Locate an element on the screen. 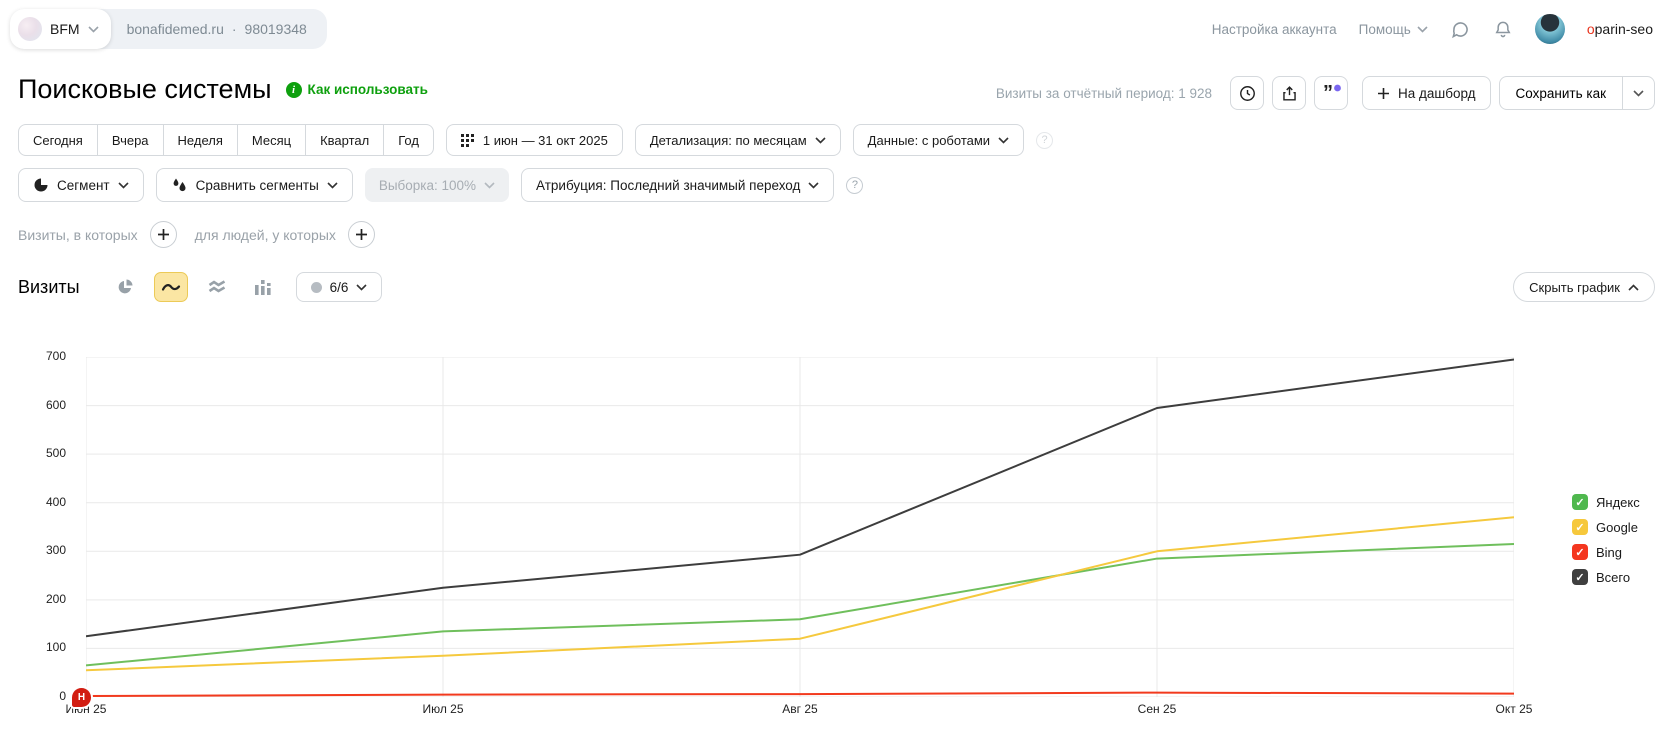  metric-dot-icon is located at coordinates (316, 287).